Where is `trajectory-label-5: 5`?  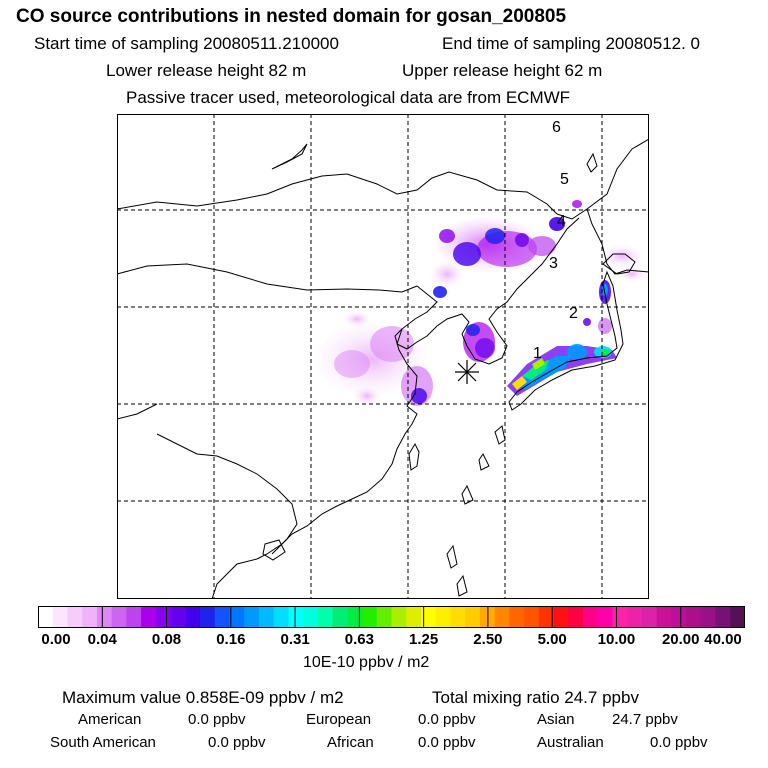
trajectory-label-5: 5 is located at coordinates (564, 179).